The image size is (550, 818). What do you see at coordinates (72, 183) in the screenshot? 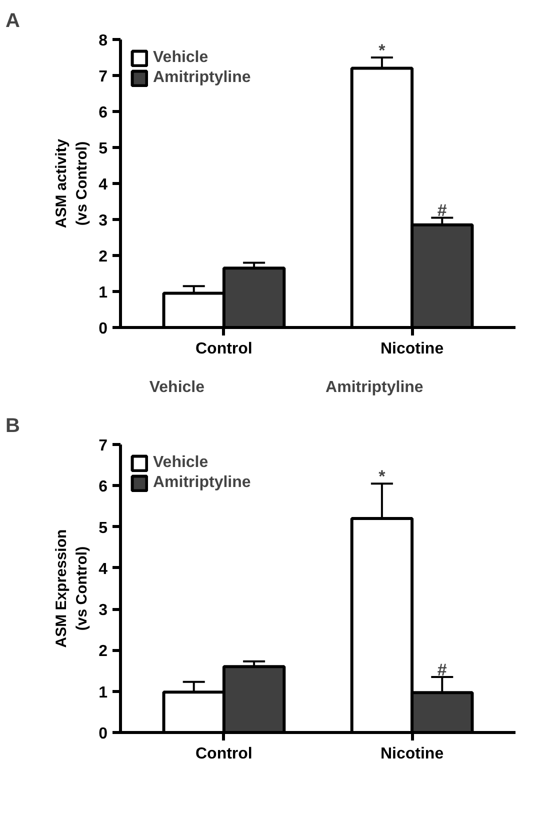
I see `y-axis-title: ASM activity (vs Control)` at bounding box center [72, 183].